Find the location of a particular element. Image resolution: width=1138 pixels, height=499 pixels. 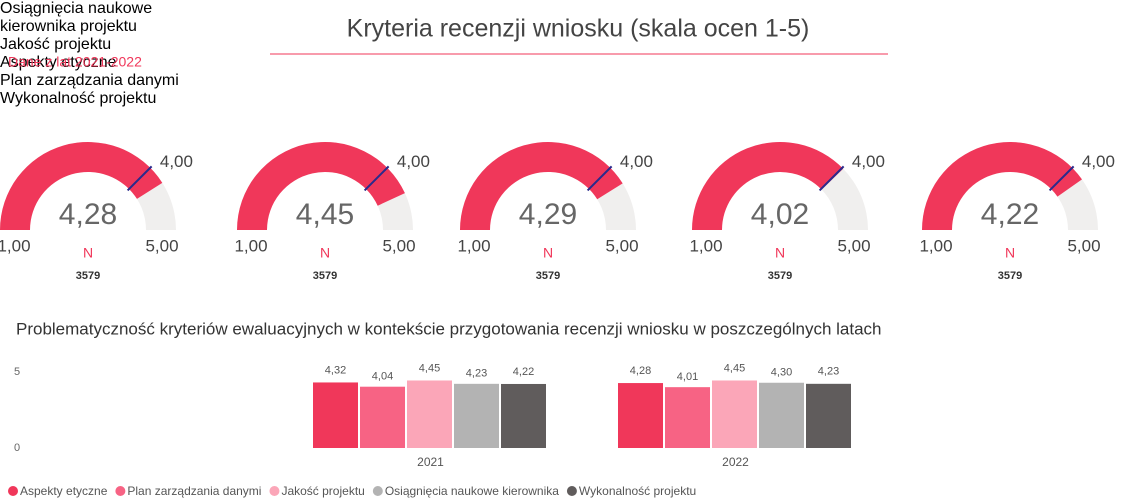

legend-label: Aspekty etyczne is located at coordinates (64, 491).